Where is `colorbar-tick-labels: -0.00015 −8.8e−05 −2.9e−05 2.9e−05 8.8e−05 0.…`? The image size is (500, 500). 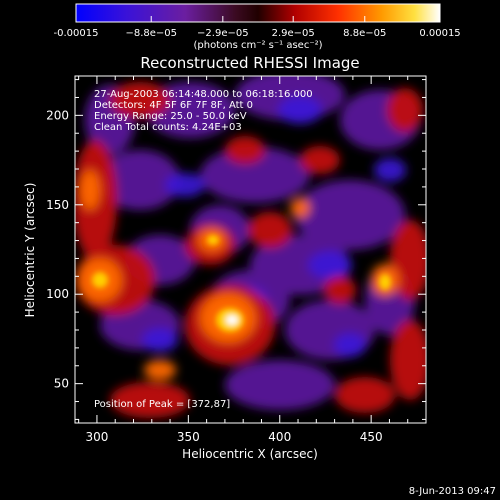 colorbar-tick-labels: -0.00015 −8.8e−05 −2.9e−05 2.9e−05 8.8e−05 0.… is located at coordinates (257, 33).